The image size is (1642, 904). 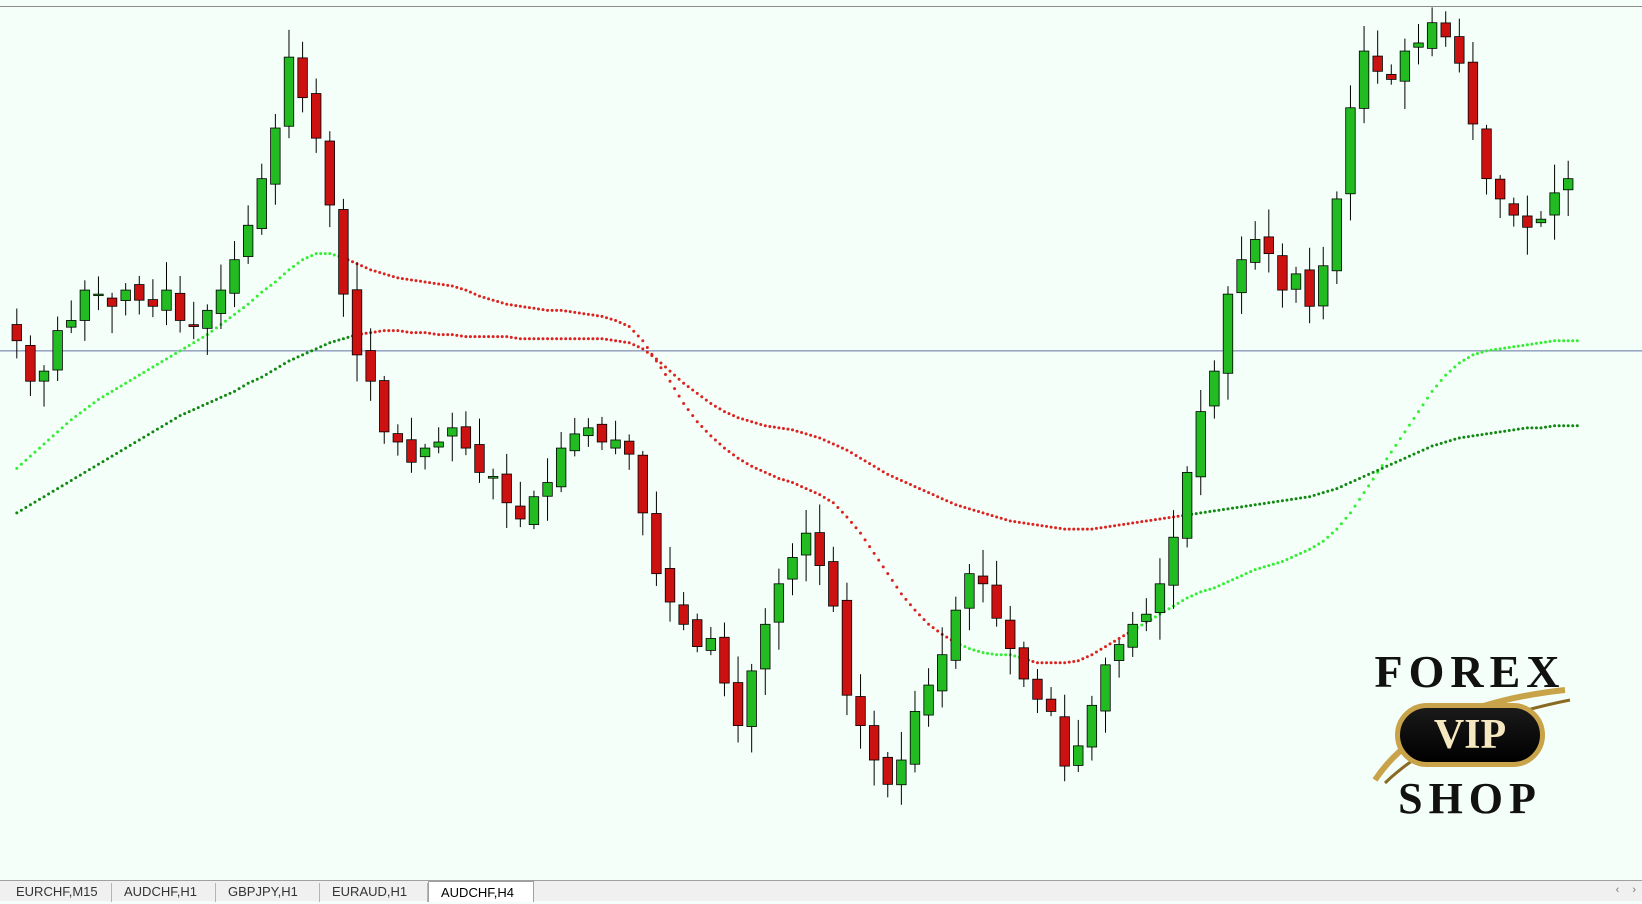 I want to click on tab-gbpjpy-h1: GBPJPY,H1, so click(x=268, y=892).